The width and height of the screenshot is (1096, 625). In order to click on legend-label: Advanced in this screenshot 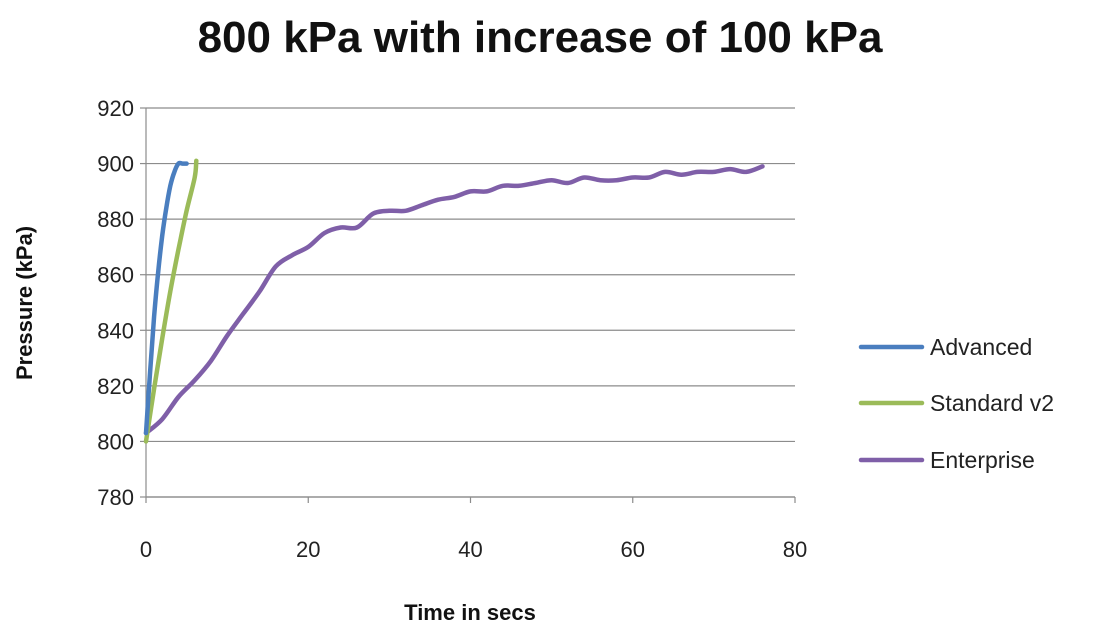, I will do `click(981, 347)`.